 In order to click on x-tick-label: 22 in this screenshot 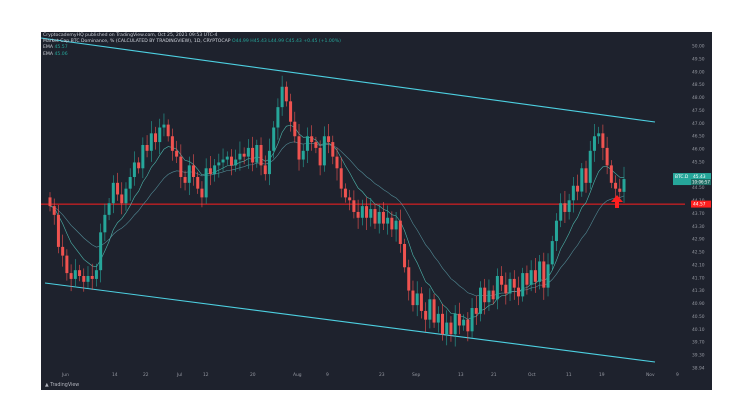, I will do `click(146, 375)`.